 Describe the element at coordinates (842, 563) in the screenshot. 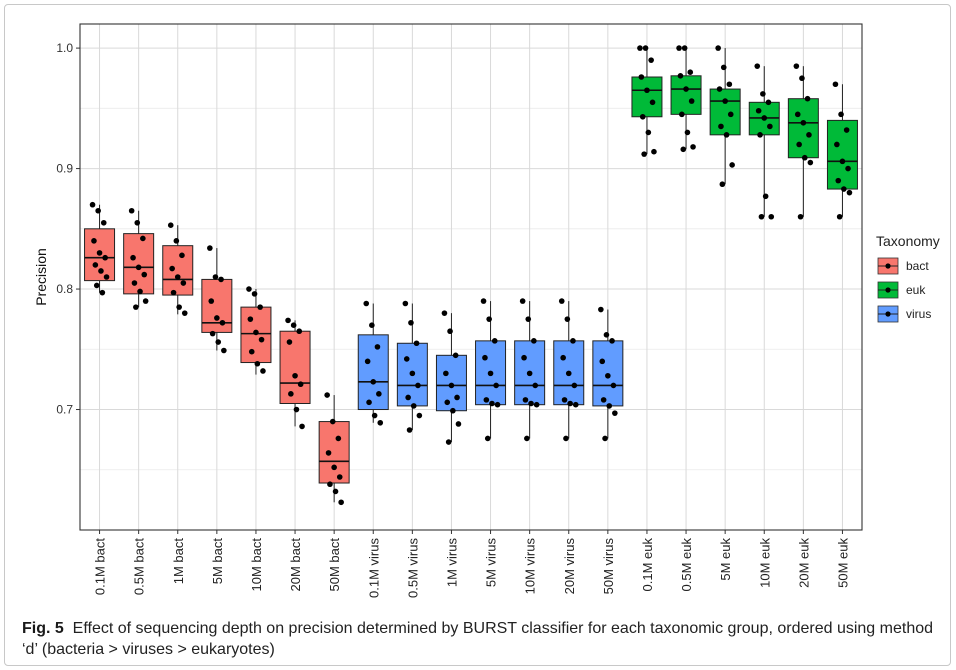

I see `x-tick-label: 50M euk` at that location.